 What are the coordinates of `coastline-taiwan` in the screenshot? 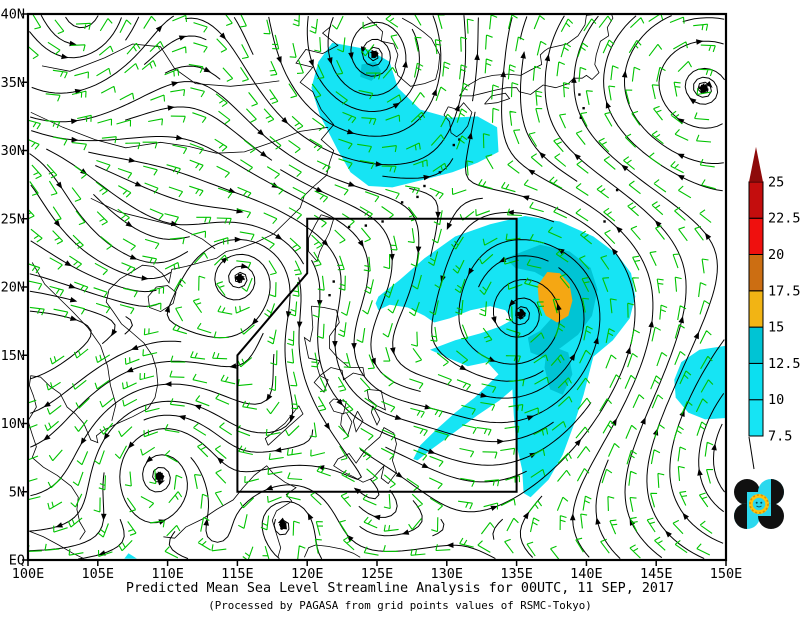 It's located at (321, 238).